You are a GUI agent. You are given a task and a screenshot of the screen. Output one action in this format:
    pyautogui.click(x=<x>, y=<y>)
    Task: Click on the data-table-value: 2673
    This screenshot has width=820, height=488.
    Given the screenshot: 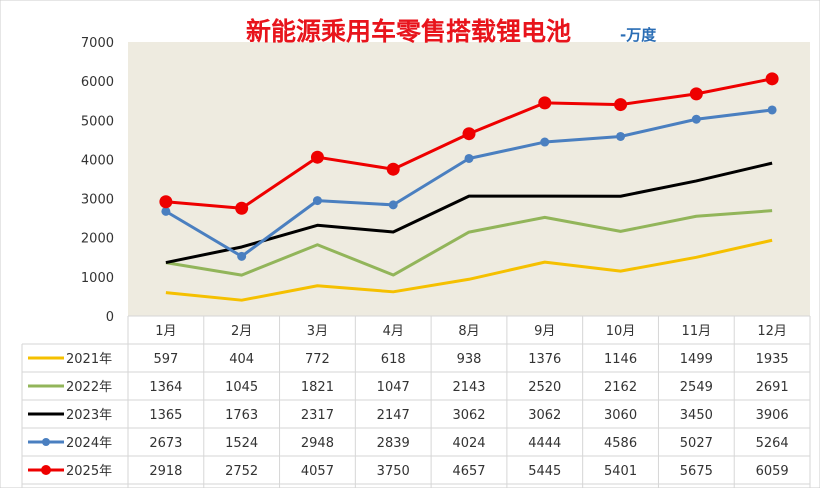 What is the action you would take?
    pyautogui.click(x=165, y=443)
    